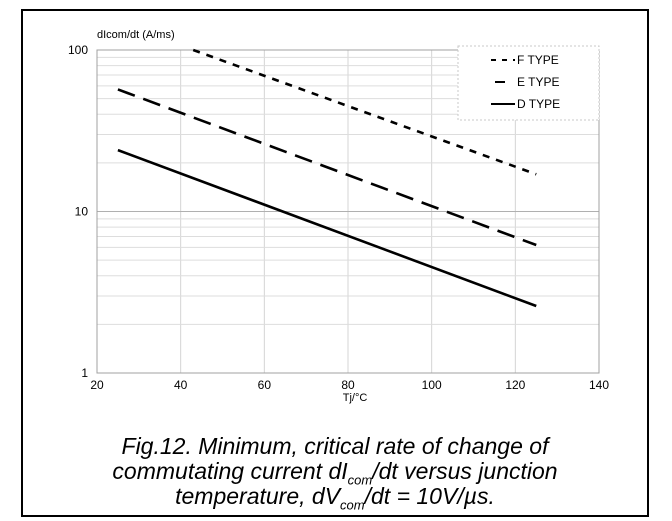  I want to click on y-tick-label: 1, so click(84, 373).